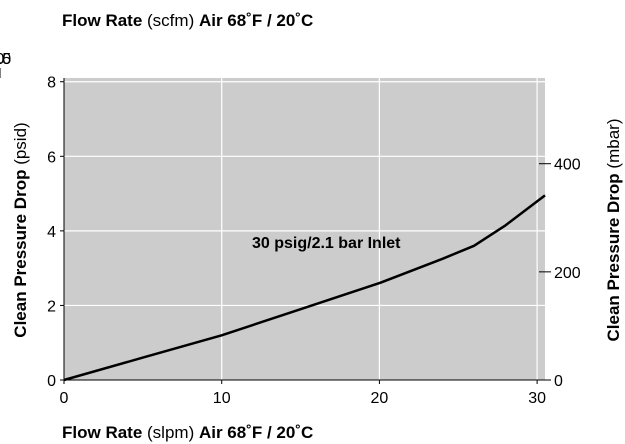 This screenshot has width=625, height=444. What do you see at coordinates (51, 381) in the screenshot?
I see `left-tick-label: 0` at bounding box center [51, 381].